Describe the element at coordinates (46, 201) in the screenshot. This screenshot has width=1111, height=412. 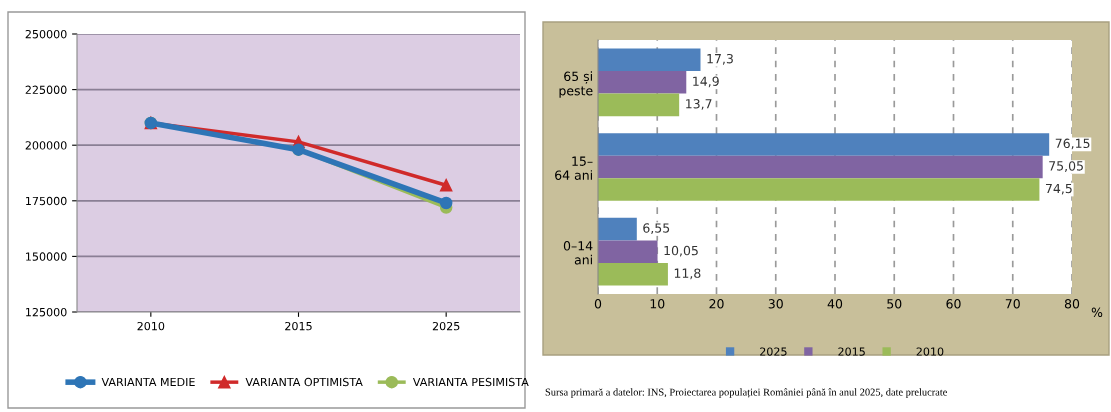
I see `y-tick-label: 175000` at that location.